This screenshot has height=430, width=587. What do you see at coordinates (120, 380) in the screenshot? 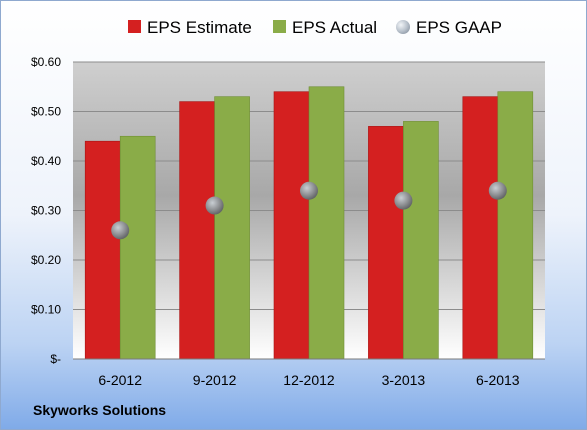
I see `x-tick-label: 6-2012` at bounding box center [120, 380].